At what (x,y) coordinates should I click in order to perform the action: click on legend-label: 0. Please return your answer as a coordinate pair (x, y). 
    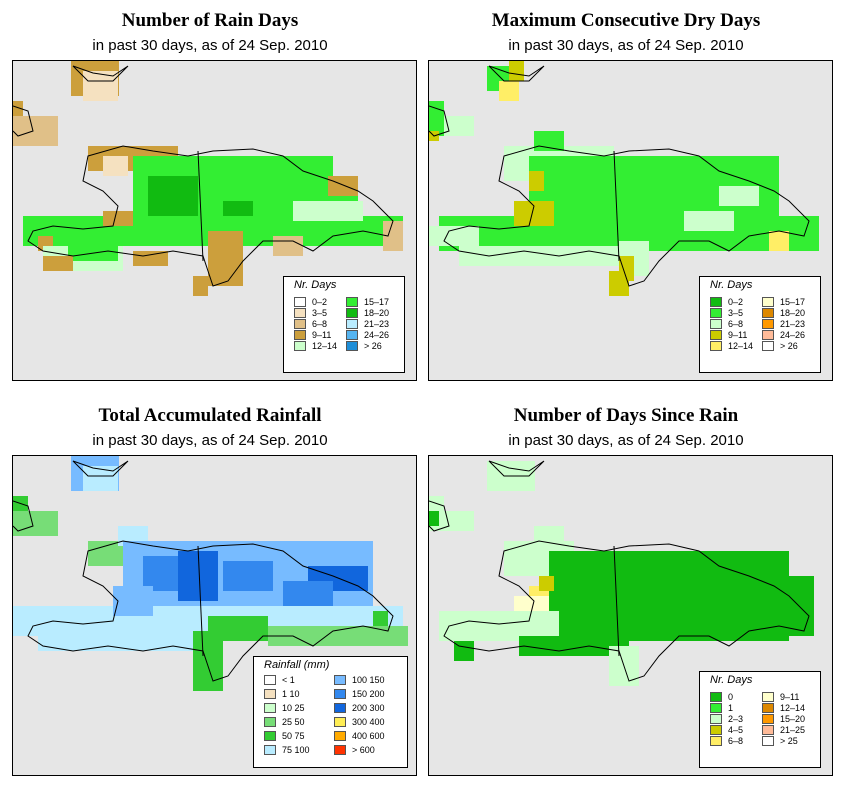
    Looking at the image, I should click on (731, 697).